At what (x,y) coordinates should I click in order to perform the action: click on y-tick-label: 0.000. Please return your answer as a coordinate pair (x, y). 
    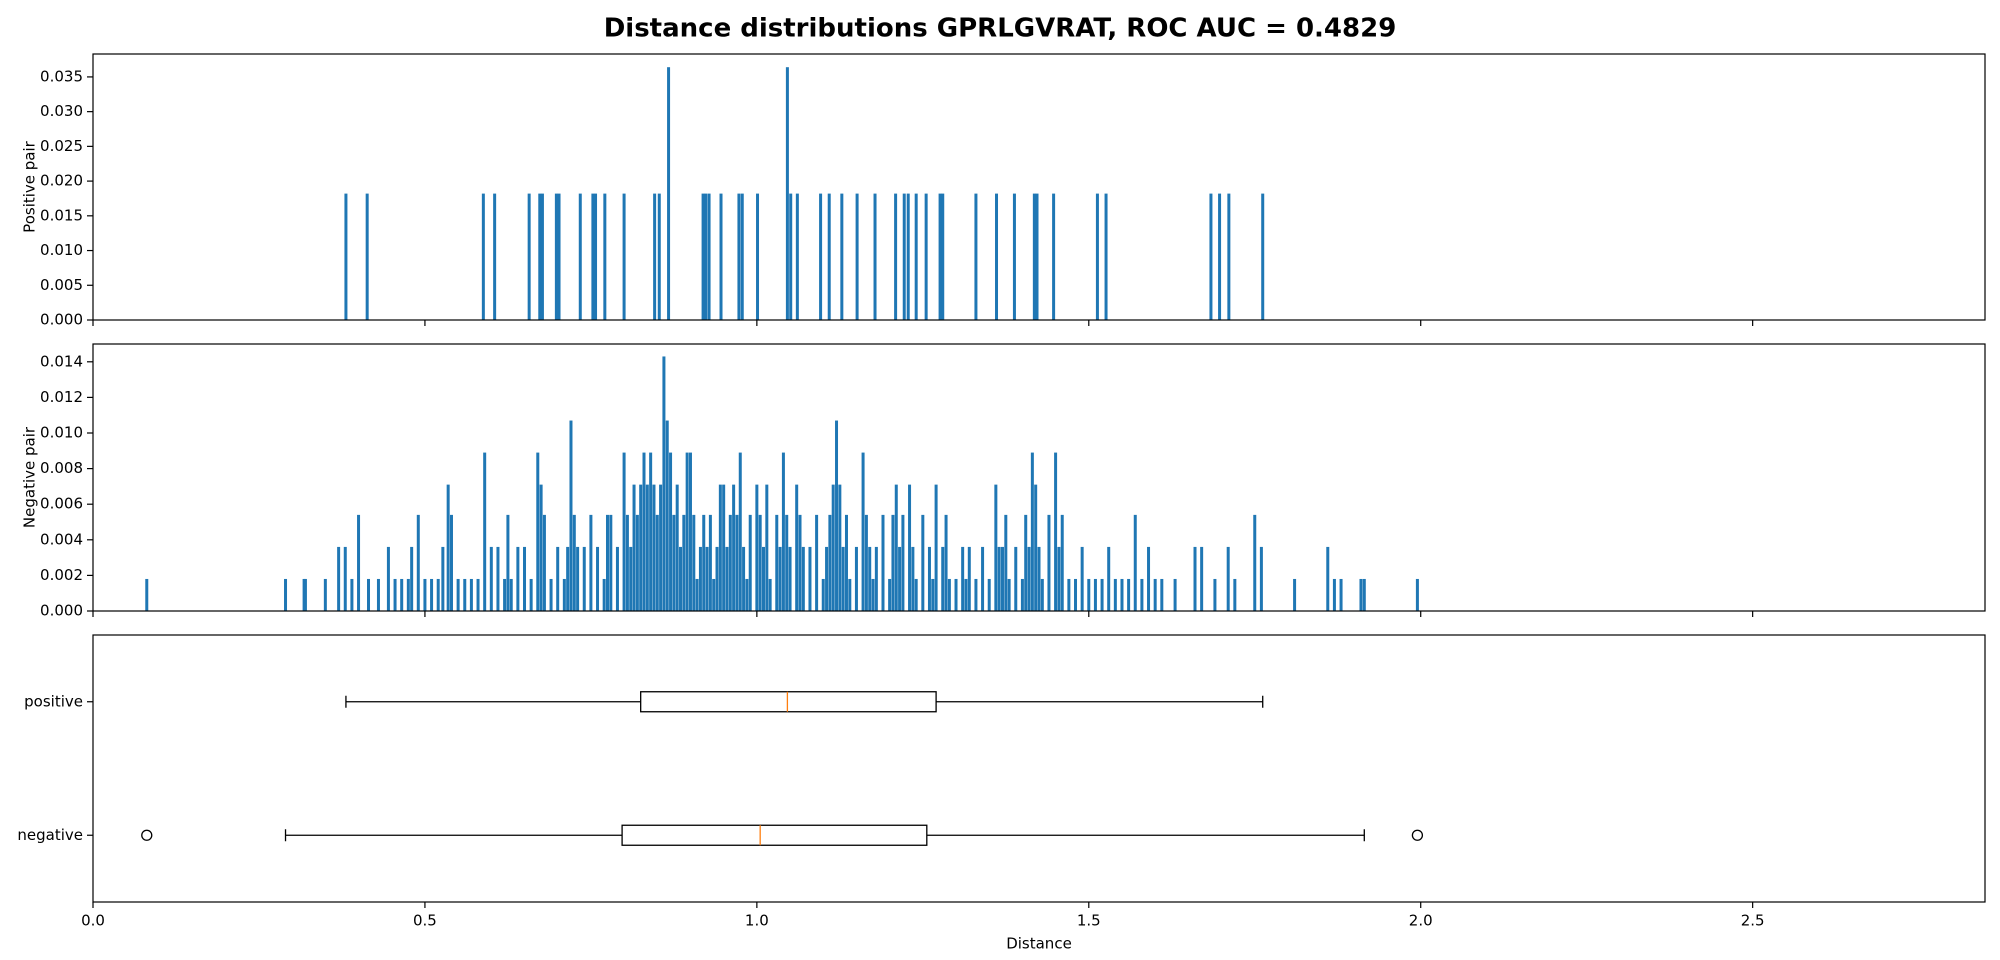
    Looking at the image, I should click on (61, 611).